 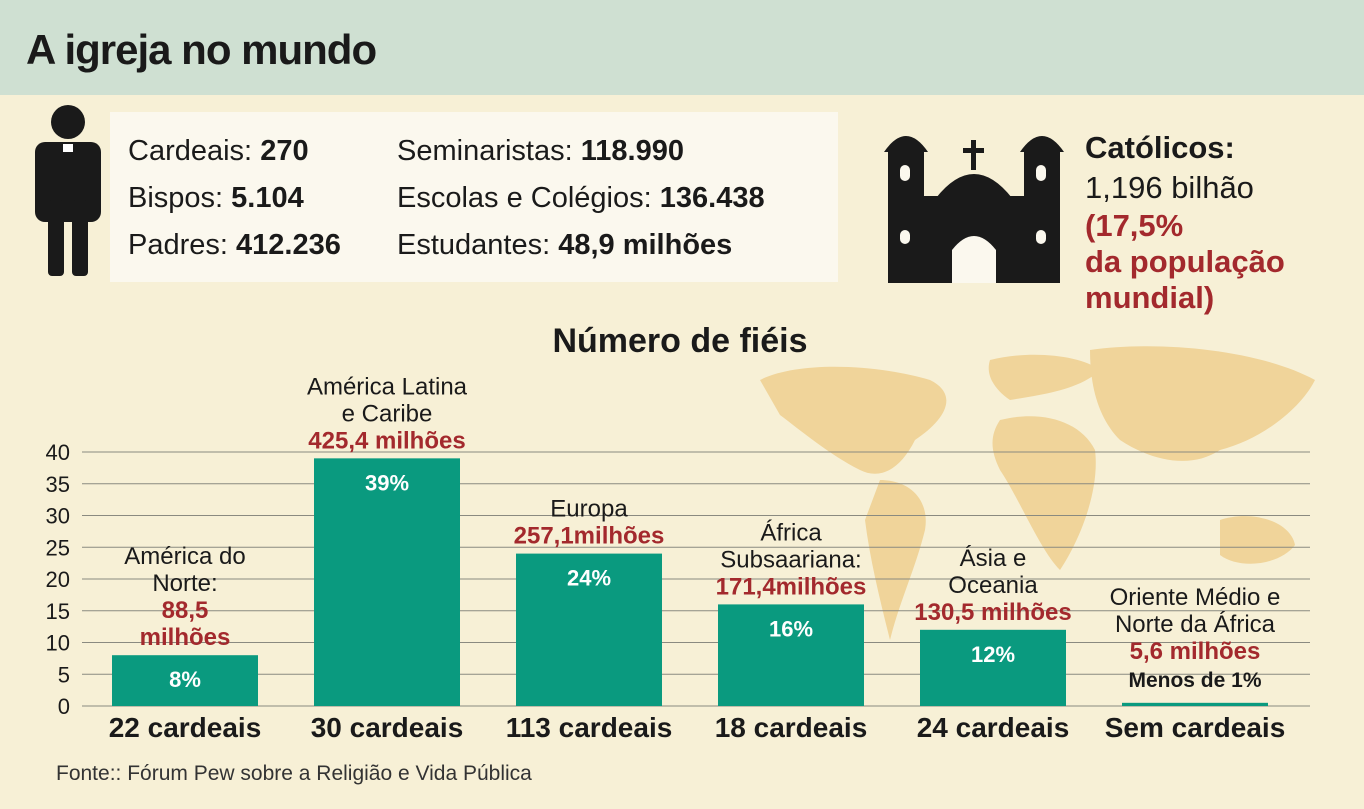 I want to click on category-label: Norte:, so click(x=184, y=583).